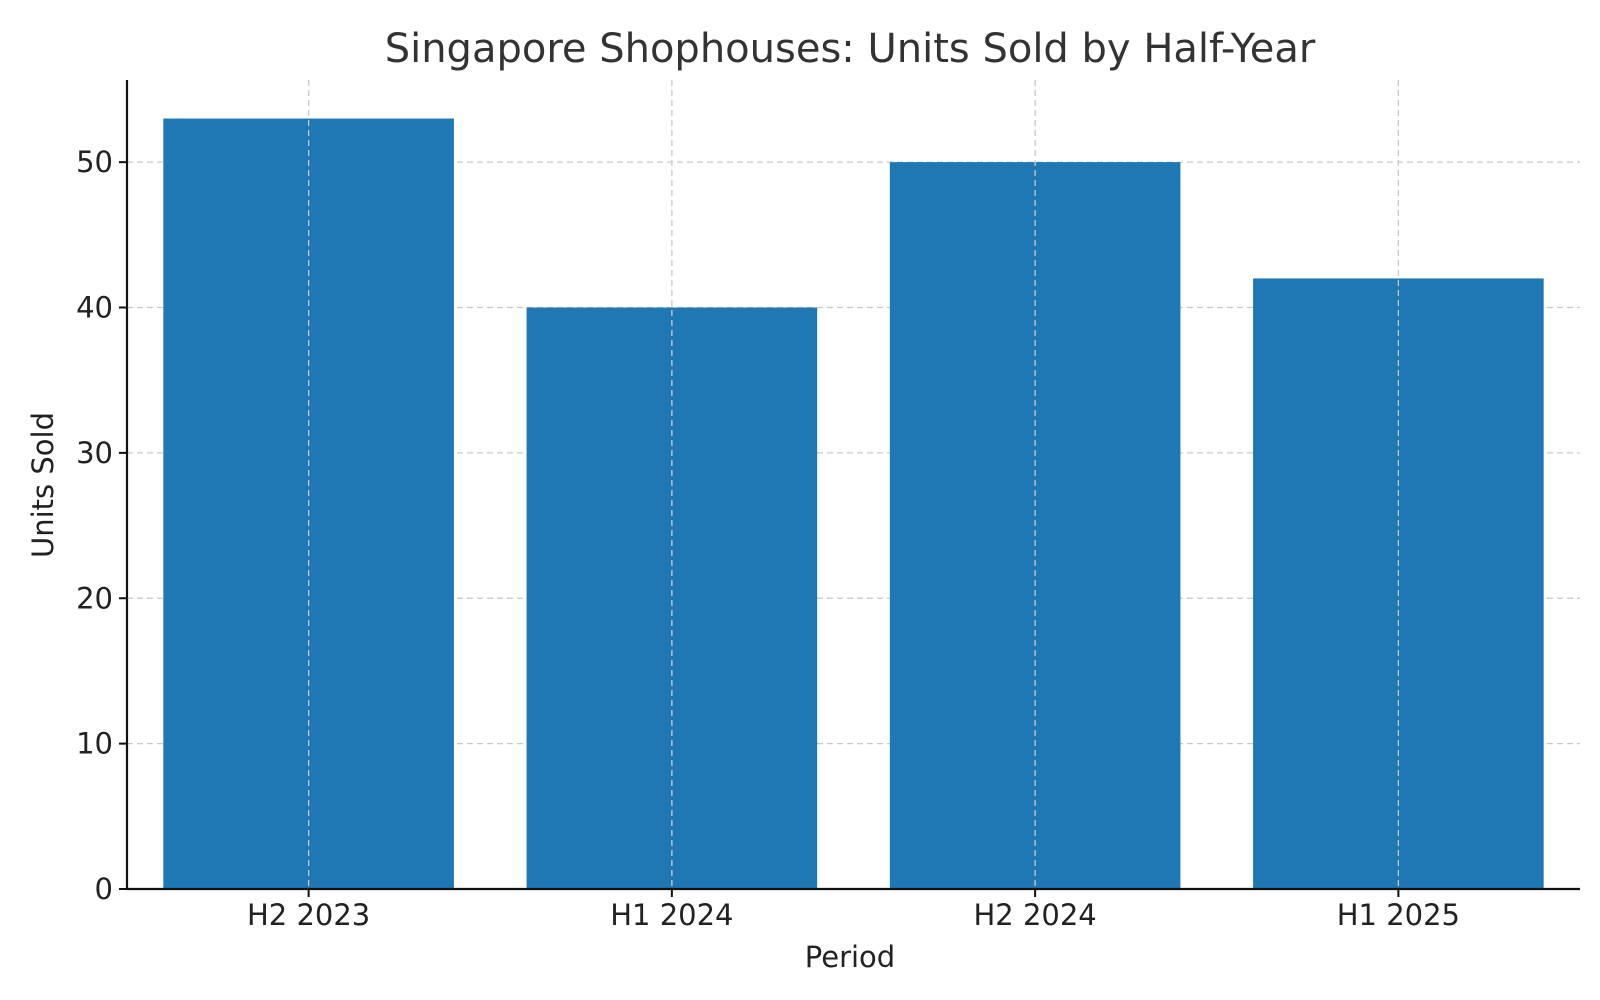 This screenshot has height=1000, width=1600. What do you see at coordinates (94, 744) in the screenshot?
I see `y-tick-label: 10` at bounding box center [94, 744].